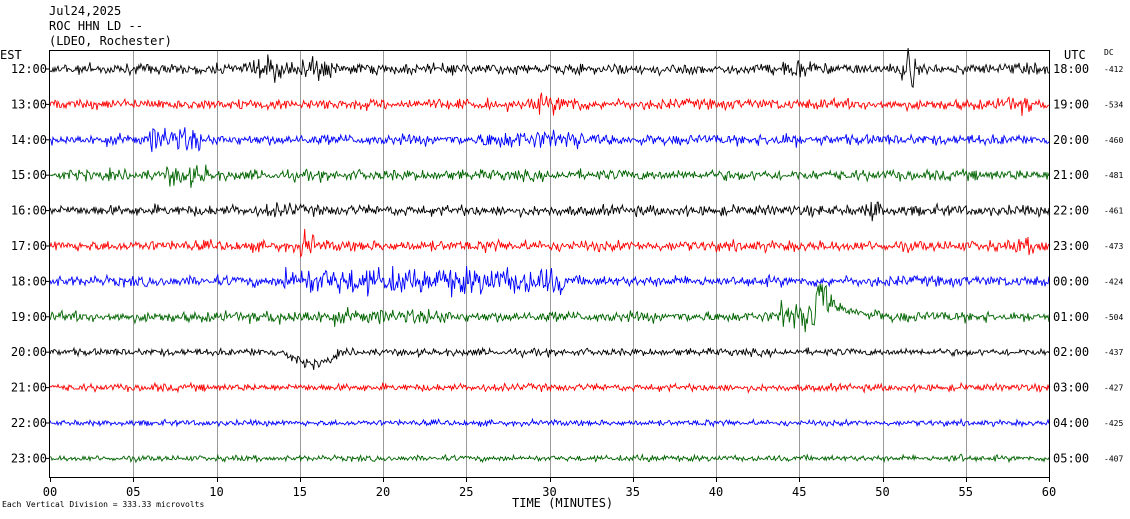  Describe the element at coordinates (29, 175) in the screenshot. I see `est-time-label: 15:00` at that location.